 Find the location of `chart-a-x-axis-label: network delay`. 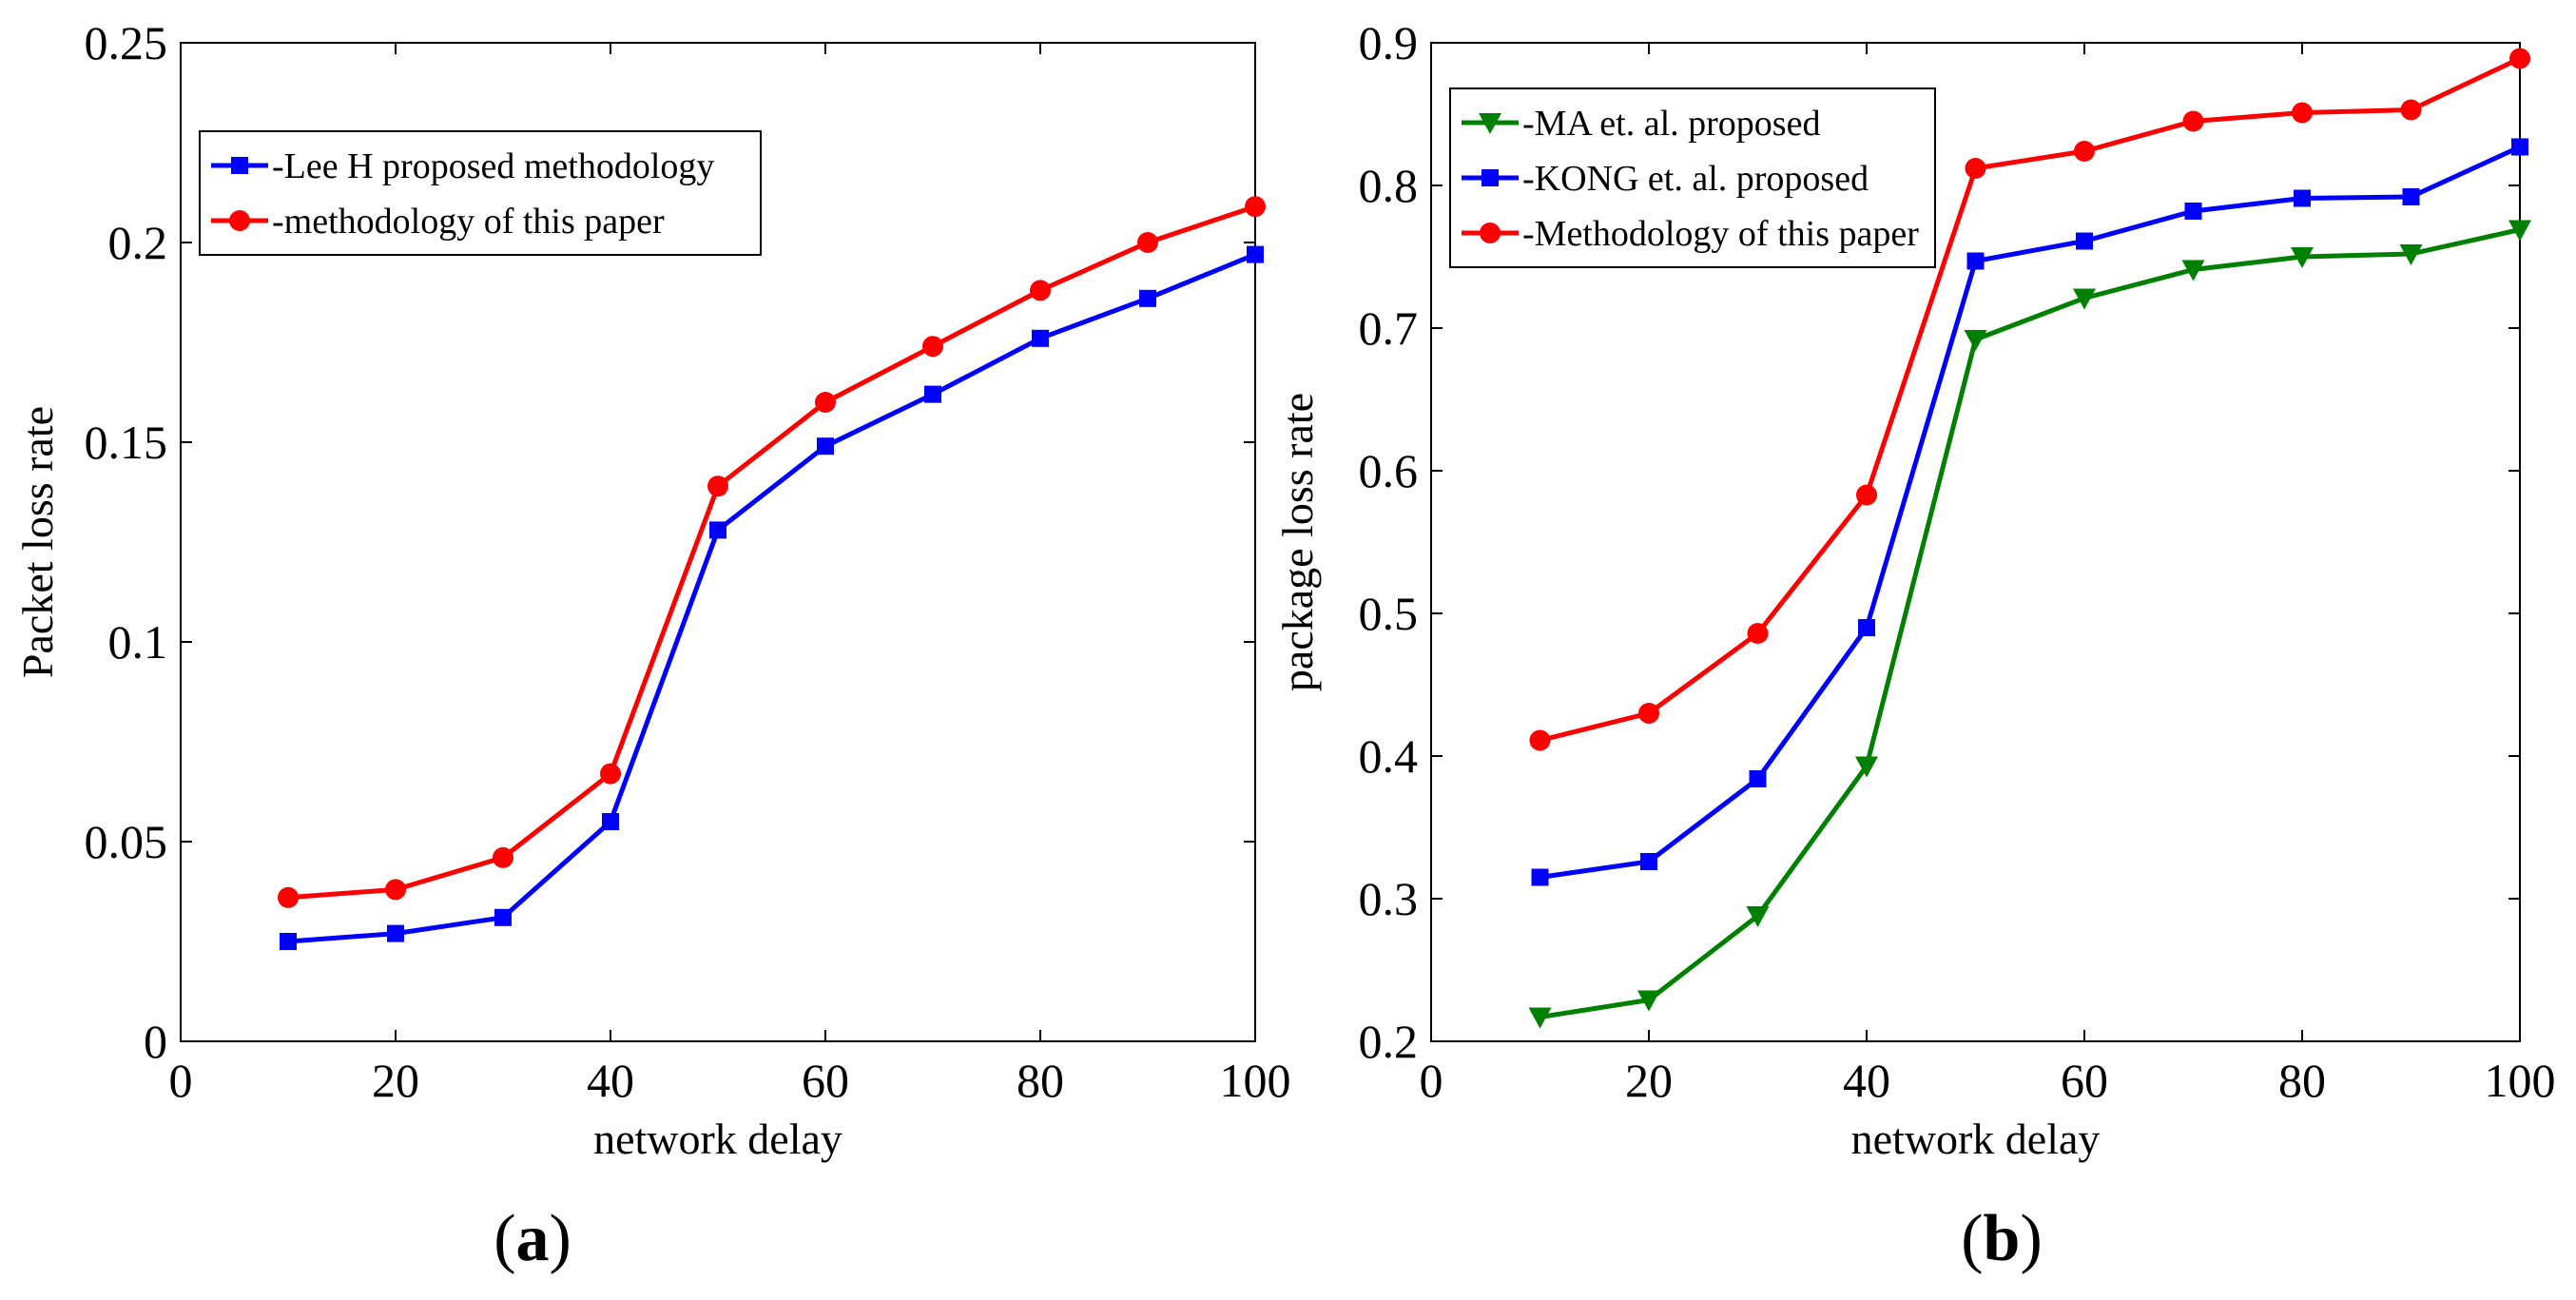

chart-a-x-axis-label: network delay is located at coordinates (718, 1139).